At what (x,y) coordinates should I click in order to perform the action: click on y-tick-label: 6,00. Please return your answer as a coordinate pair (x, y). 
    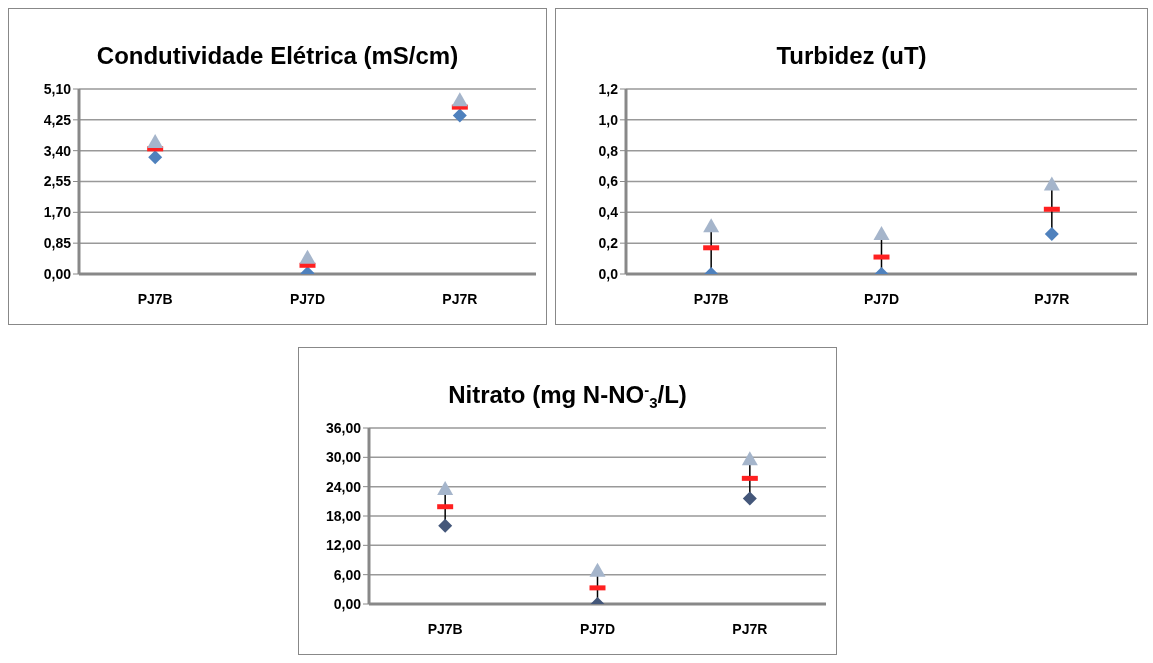
    Looking at the image, I should click on (347, 574).